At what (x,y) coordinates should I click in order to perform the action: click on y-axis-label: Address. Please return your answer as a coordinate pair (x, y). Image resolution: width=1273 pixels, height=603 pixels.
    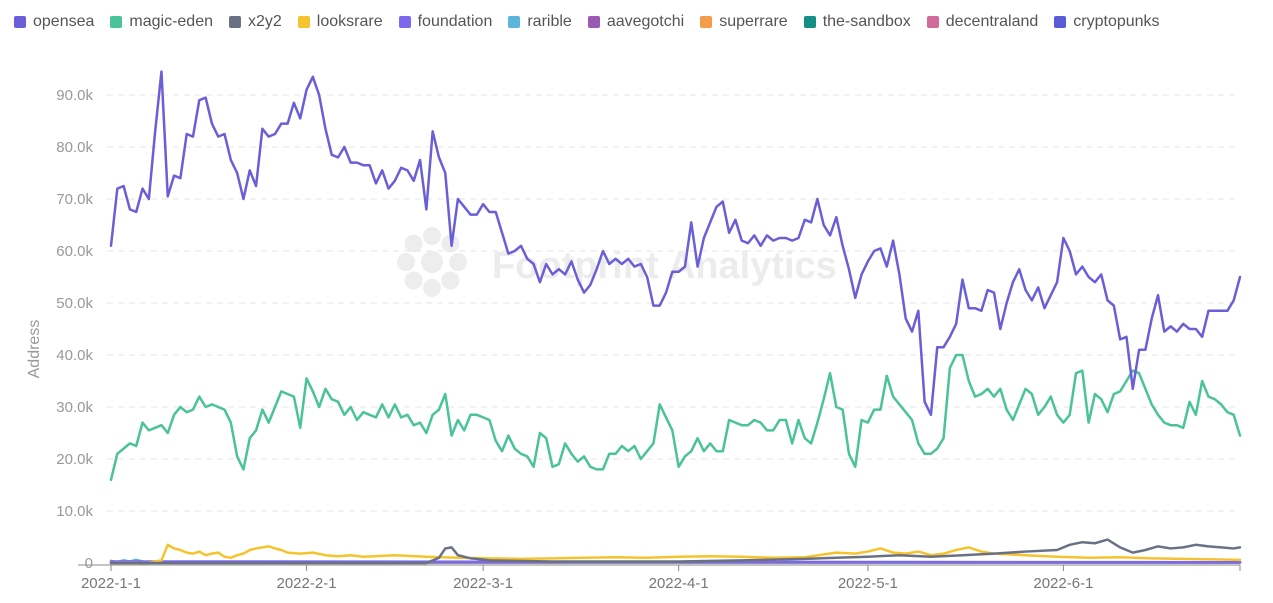
    Looking at the image, I should click on (34, 349).